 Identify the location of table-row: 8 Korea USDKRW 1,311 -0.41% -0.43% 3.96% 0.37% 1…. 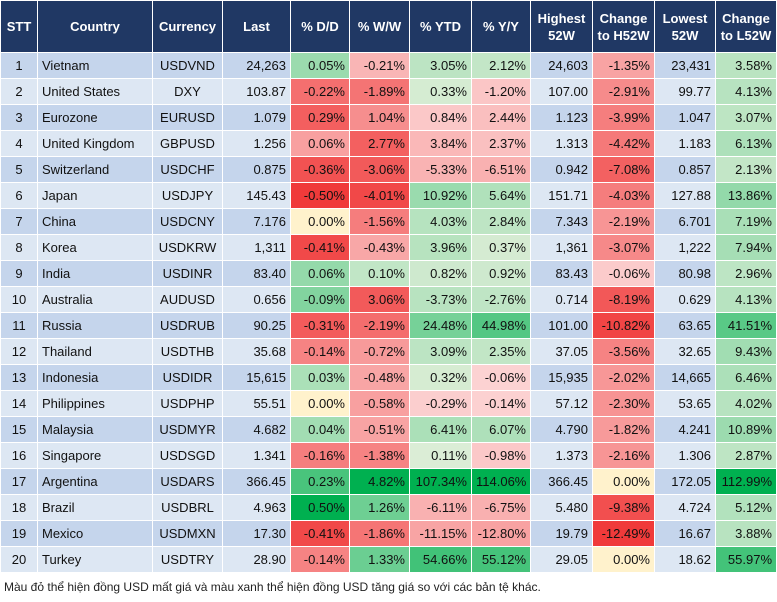
(388, 247).